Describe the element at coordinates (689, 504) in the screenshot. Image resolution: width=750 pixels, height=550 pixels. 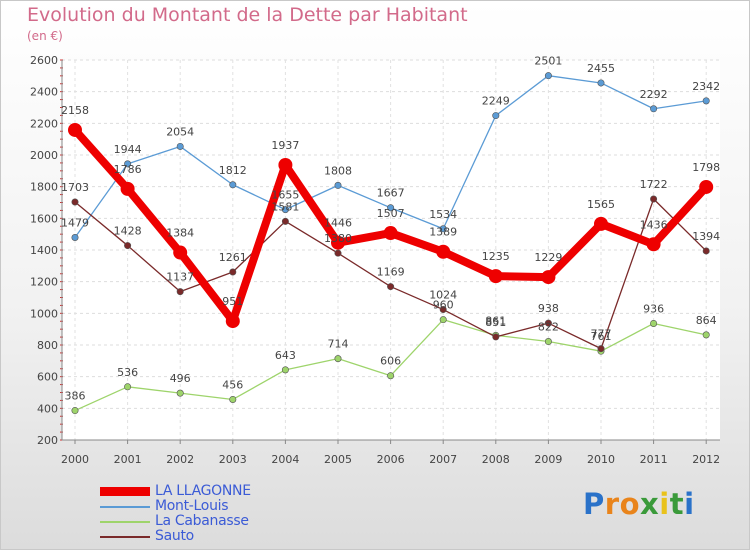
I see `logo-letter: i` at that location.